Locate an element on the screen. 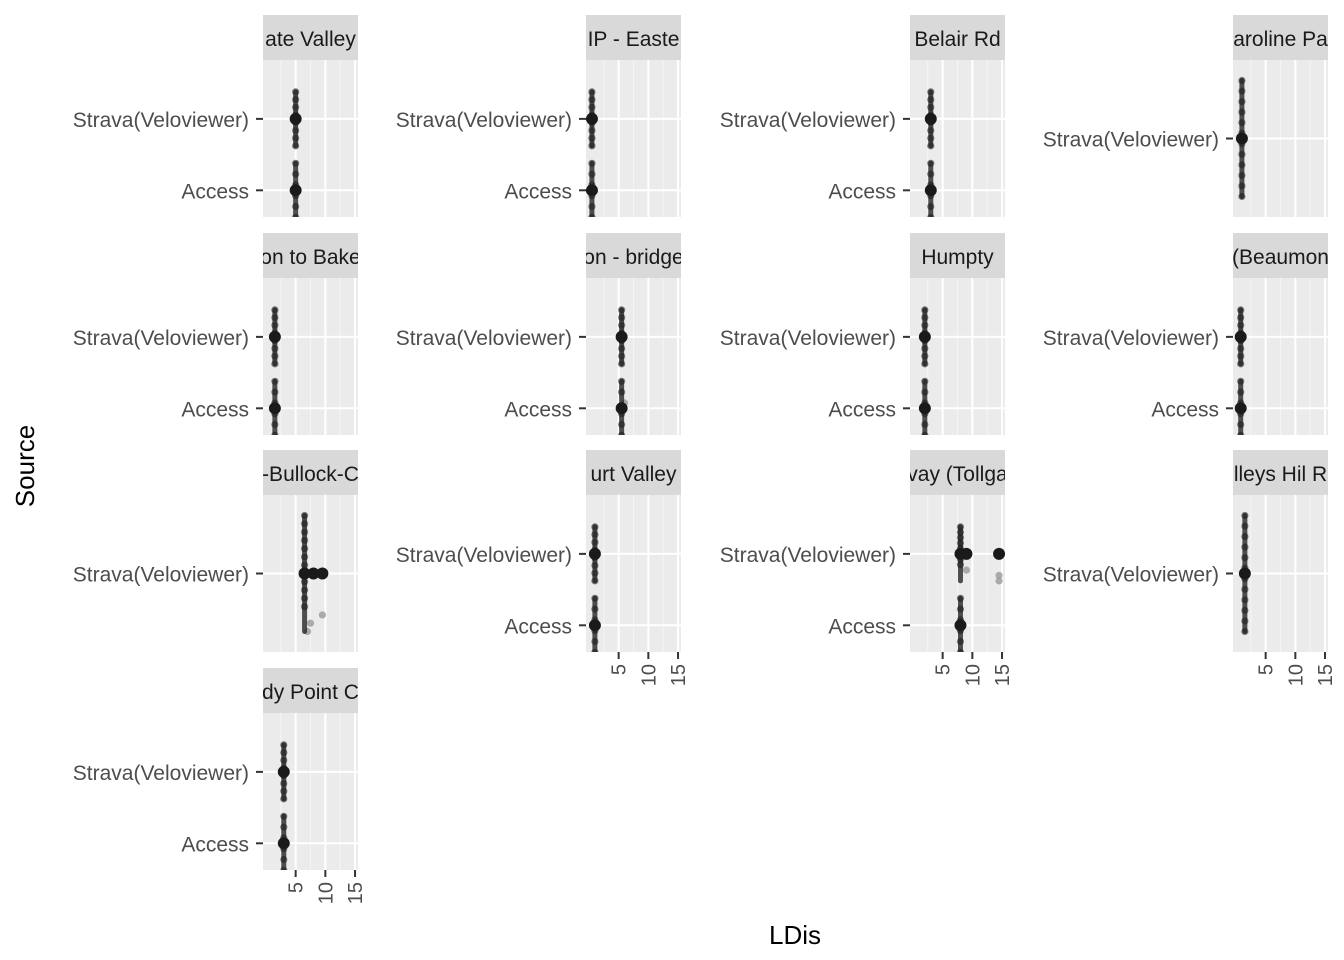 This screenshot has height=960, width=1344. facet-panel: Strava(Veloviewer) -Bullock-C is located at coordinates (216, 551).